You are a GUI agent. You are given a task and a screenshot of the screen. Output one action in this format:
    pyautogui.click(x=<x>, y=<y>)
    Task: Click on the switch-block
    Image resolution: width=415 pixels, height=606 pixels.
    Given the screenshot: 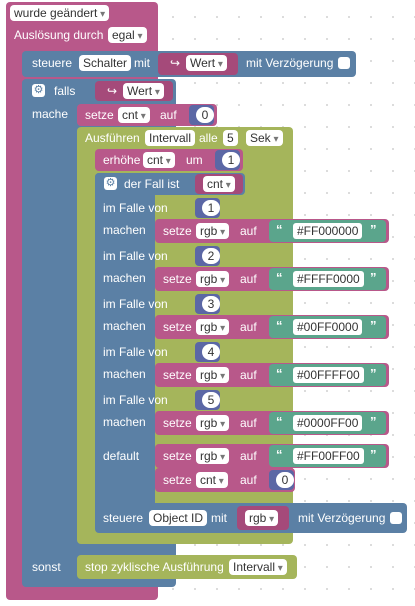 What is the action you would take?
    pyautogui.click(x=125, y=347)
    